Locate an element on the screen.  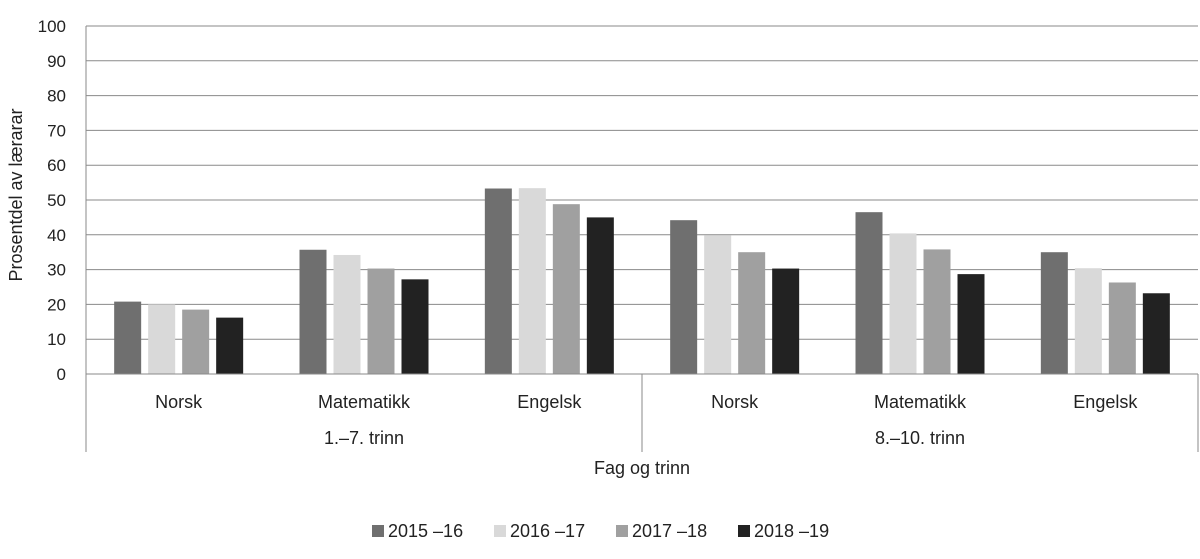
y-tick-label: 10 is located at coordinates (56, 339).